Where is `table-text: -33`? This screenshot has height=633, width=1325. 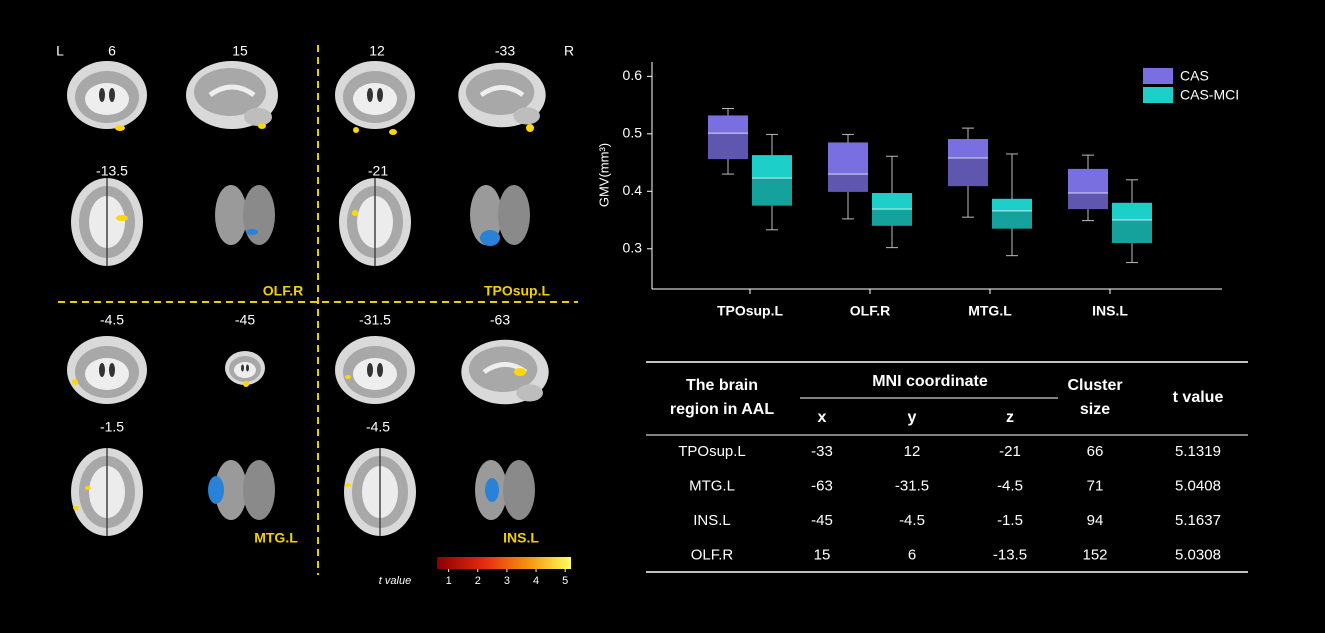 table-text: -33 is located at coordinates (822, 451).